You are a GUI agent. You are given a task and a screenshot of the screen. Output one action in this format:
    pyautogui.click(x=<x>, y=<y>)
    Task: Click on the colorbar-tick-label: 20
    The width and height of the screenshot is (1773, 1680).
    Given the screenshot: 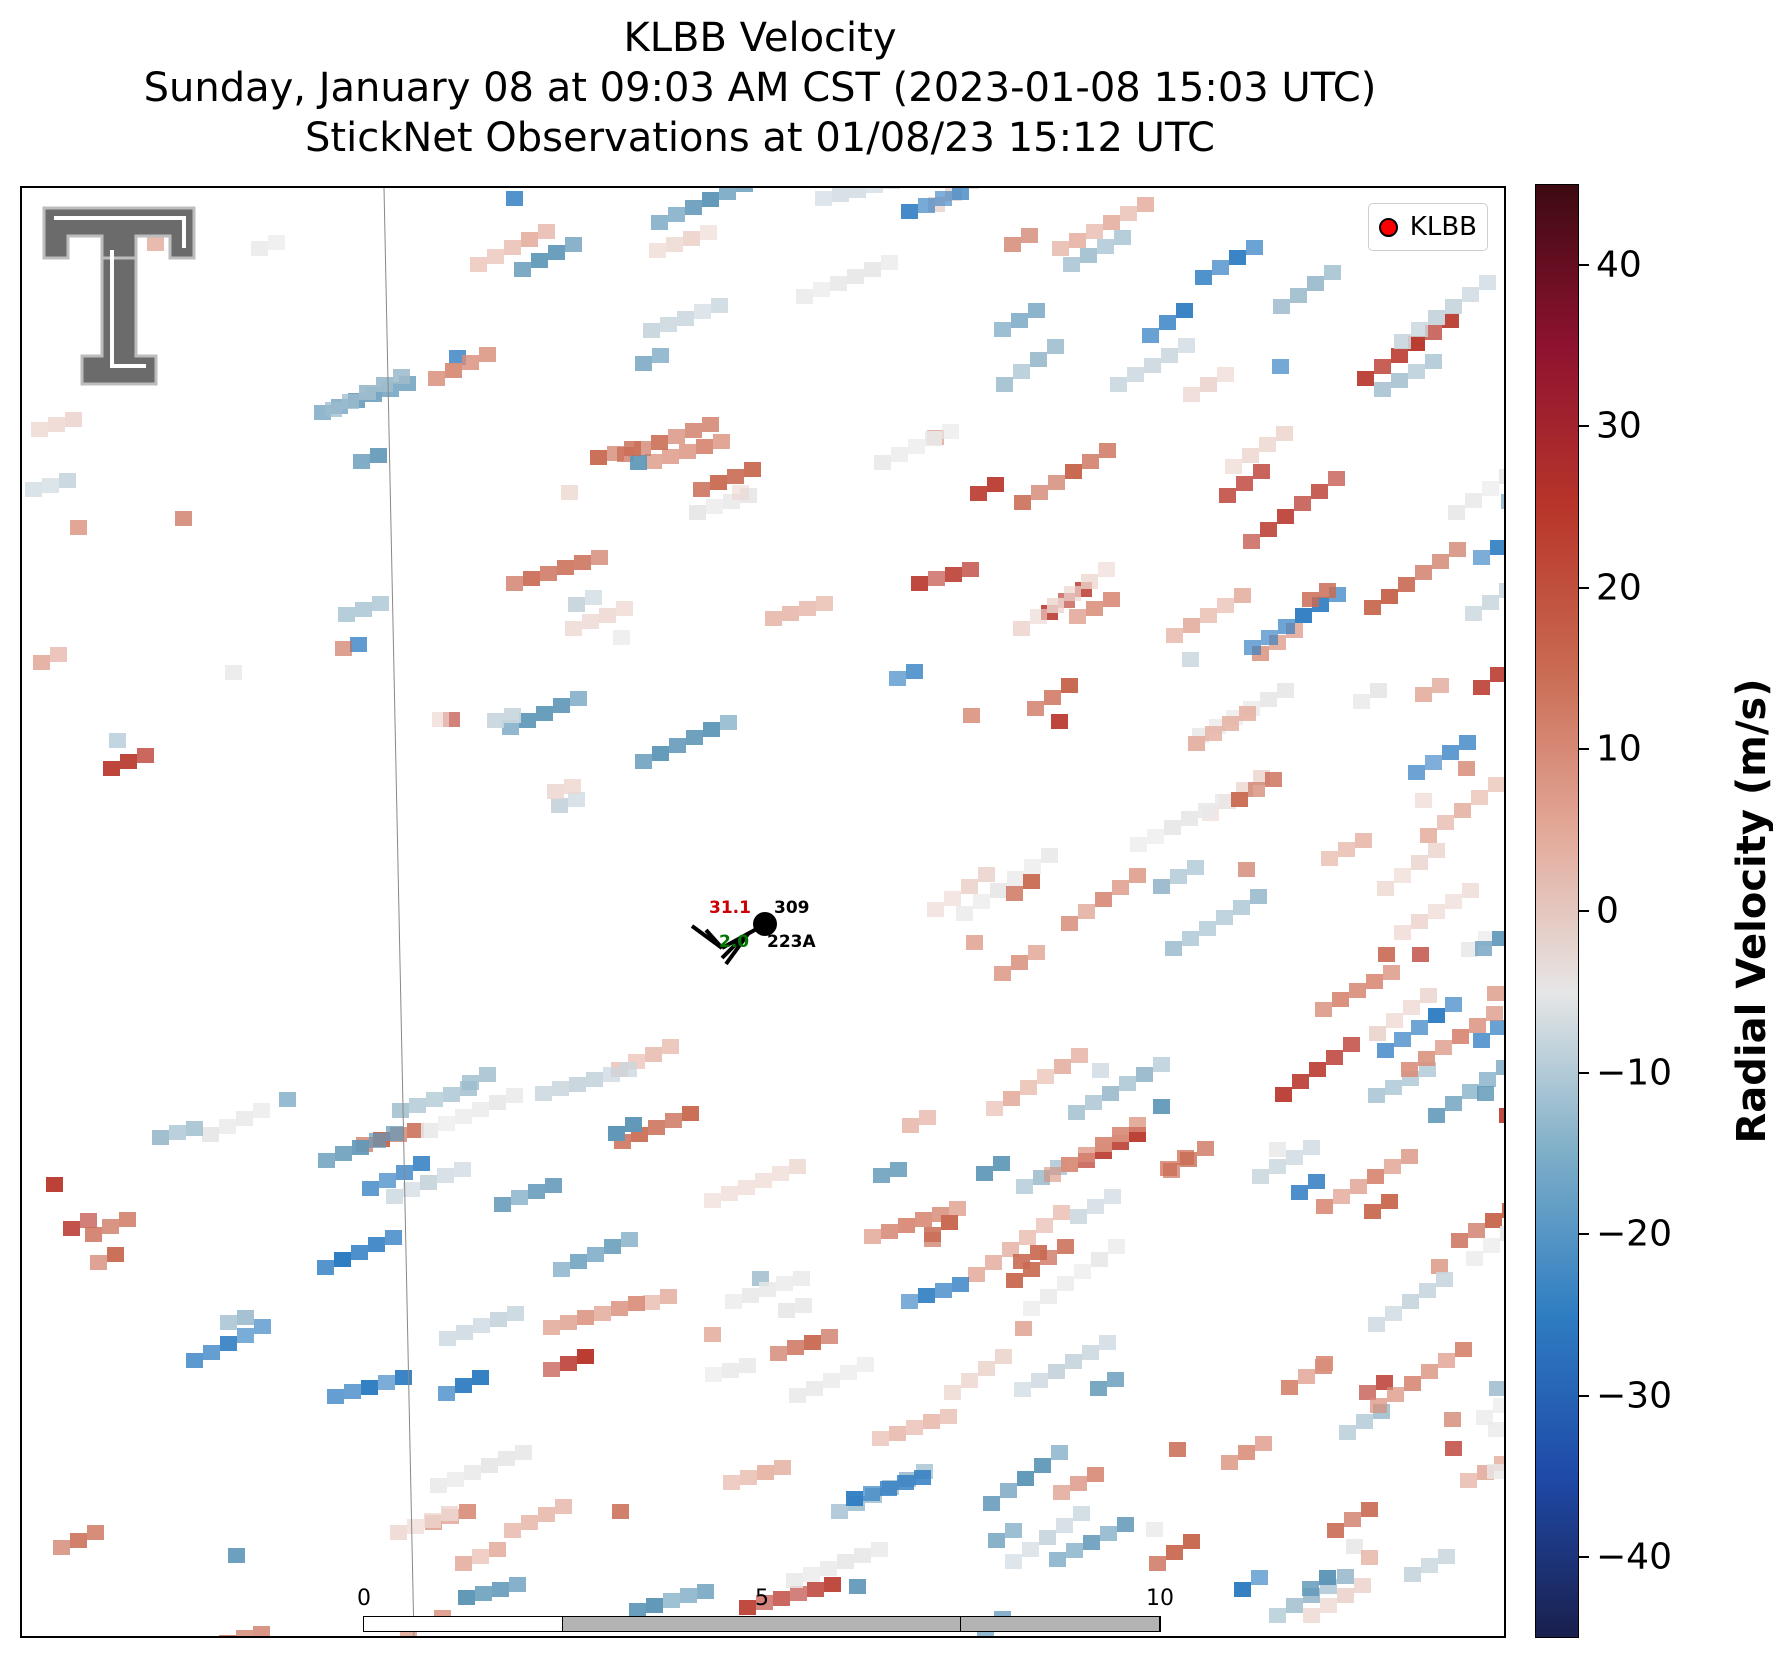 What is the action you would take?
    pyautogui.click(x=1619, y=588)
    